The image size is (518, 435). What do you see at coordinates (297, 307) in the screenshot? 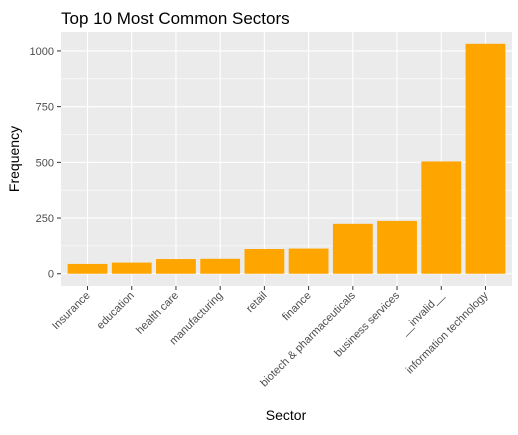
I see `x-tick-label: finance` at bounding box center [297, 307].